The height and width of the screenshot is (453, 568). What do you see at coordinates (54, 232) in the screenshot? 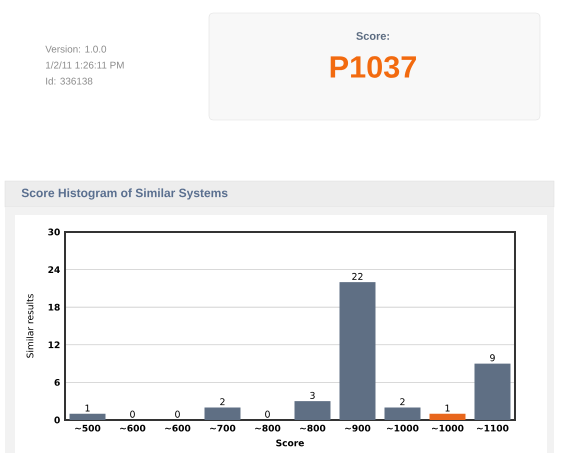
I see `y-tick-label: 30` at bounding box center [54, 232].